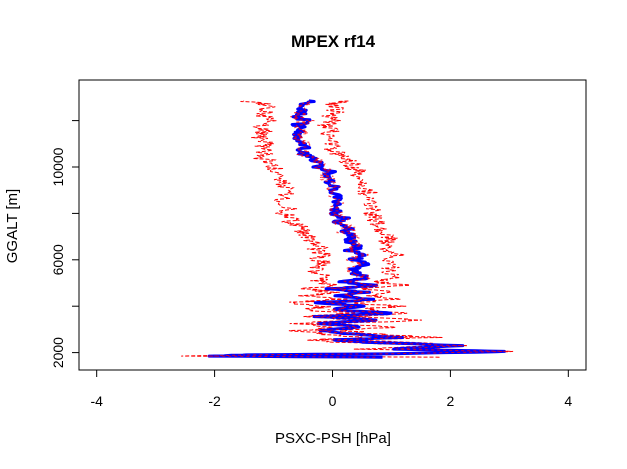 The image size is (627, 469). Describe the element at coordinates (451, 401) in the screenshot. I see `x-tick-label: 2` at that location.